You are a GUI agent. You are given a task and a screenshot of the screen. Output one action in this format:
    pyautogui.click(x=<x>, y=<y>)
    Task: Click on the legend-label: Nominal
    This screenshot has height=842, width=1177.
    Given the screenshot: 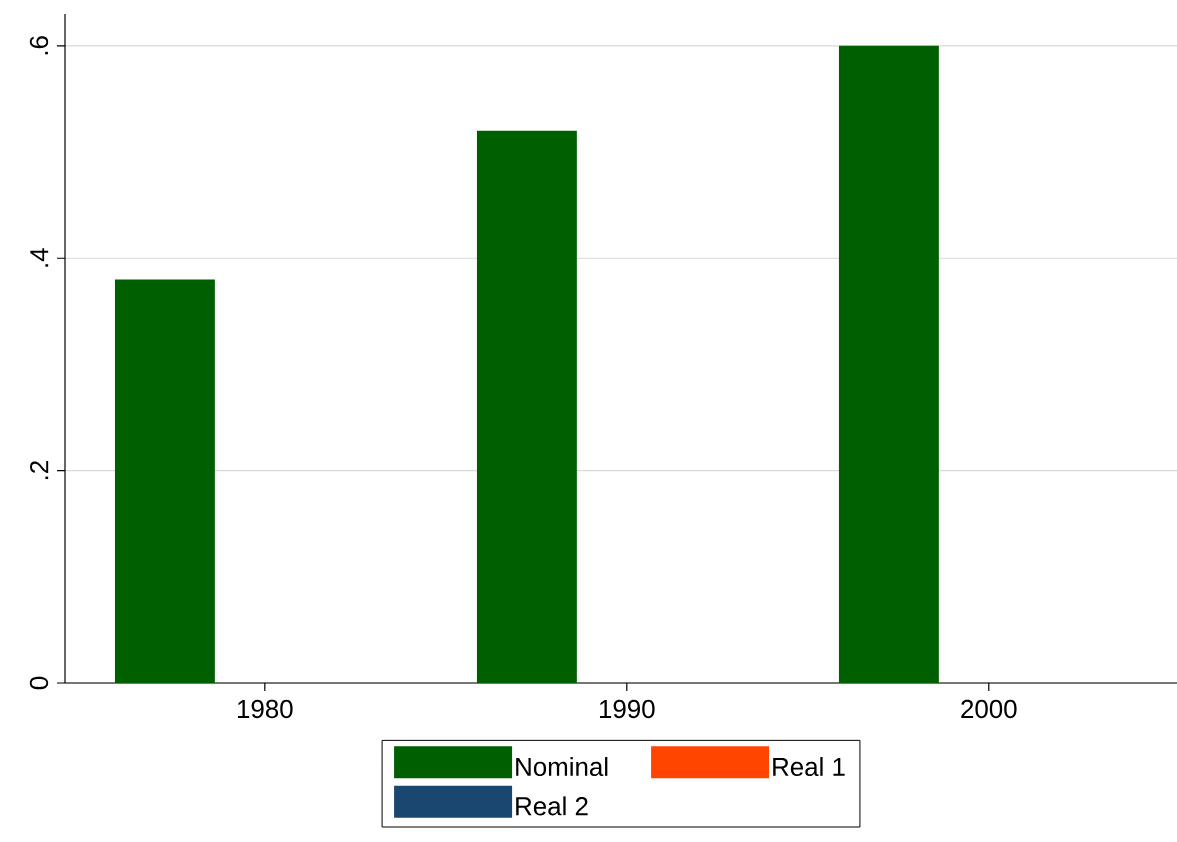 What is the action you would take?
    pyautogui.click(x=562, y=767)
    